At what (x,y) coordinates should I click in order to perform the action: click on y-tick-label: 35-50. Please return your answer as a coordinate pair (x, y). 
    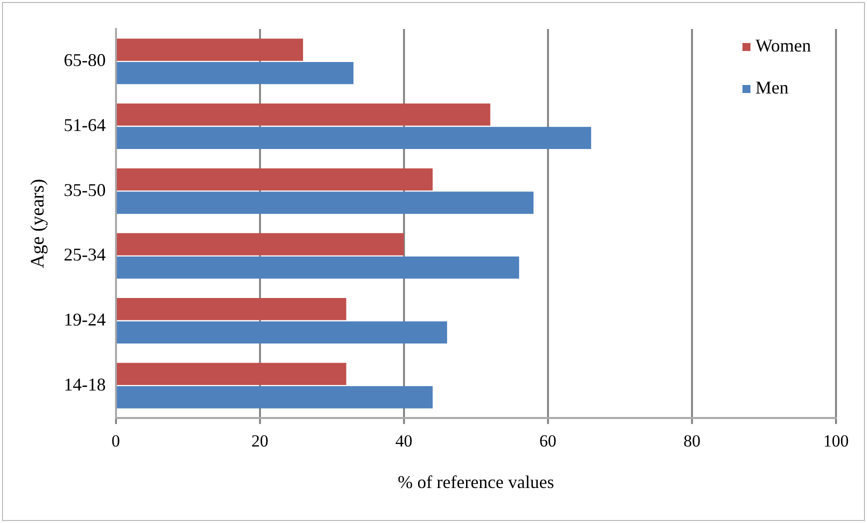
    Looking at the image, I should click on (85, 190).